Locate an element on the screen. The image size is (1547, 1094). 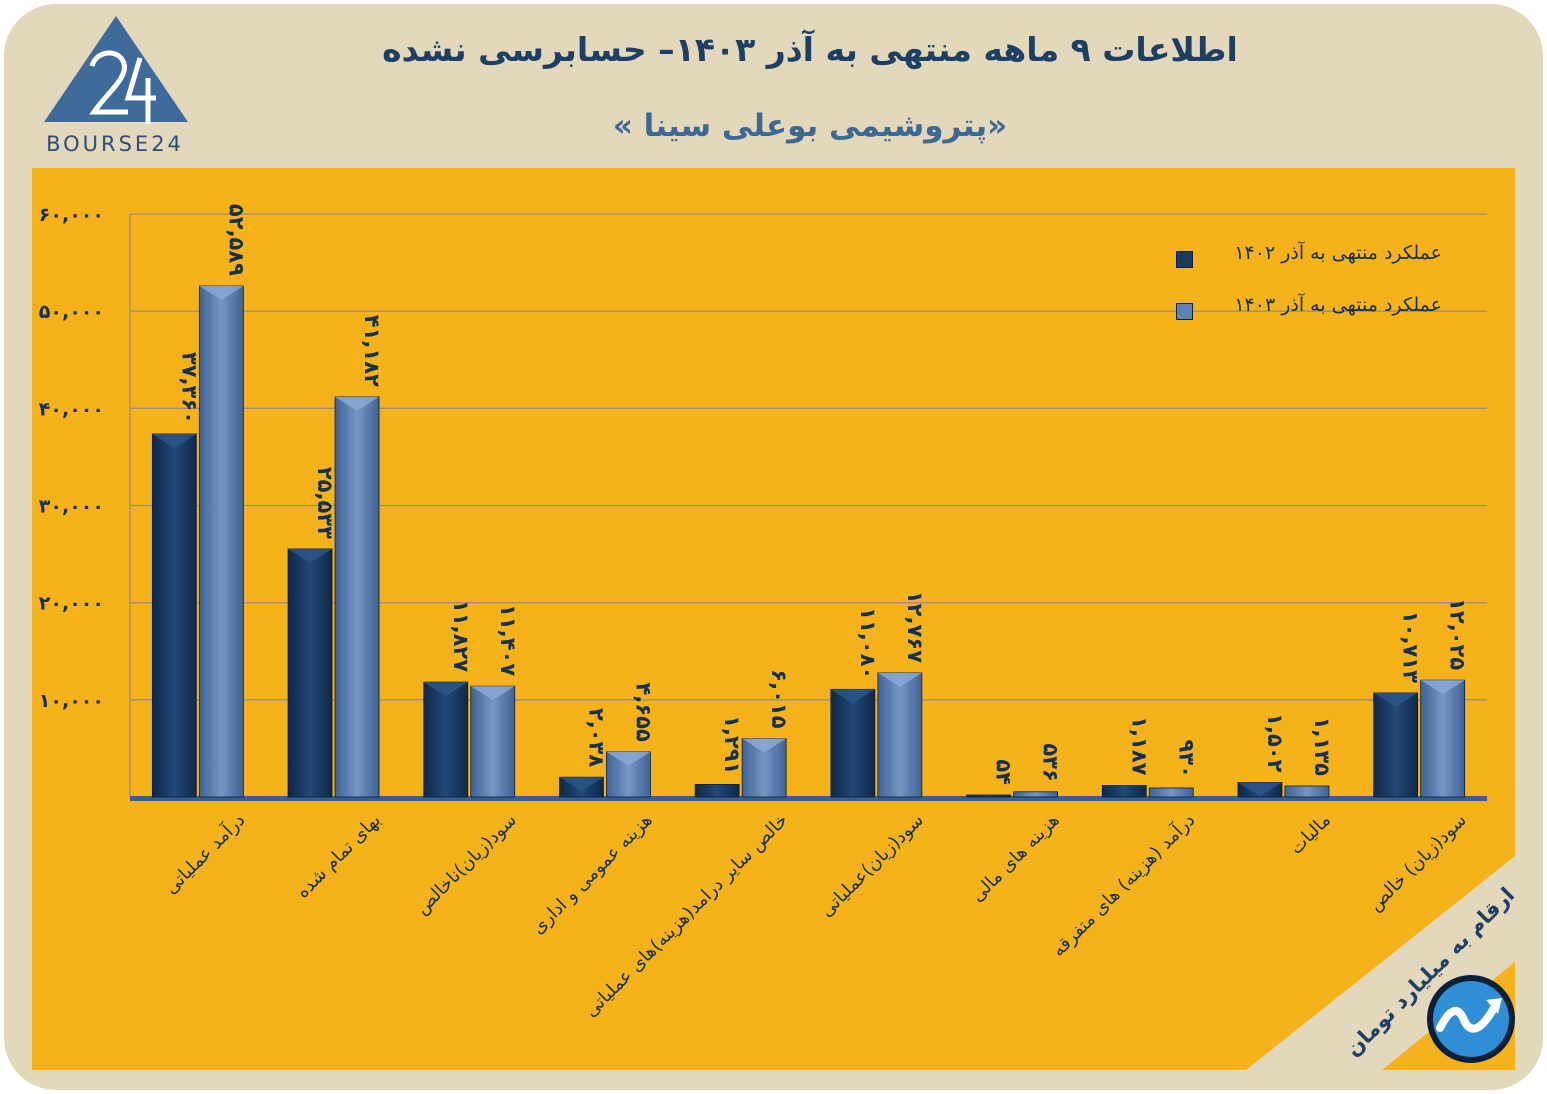
data-label: ۳۷,۳۶۰ is located at coordinates (189, 388).